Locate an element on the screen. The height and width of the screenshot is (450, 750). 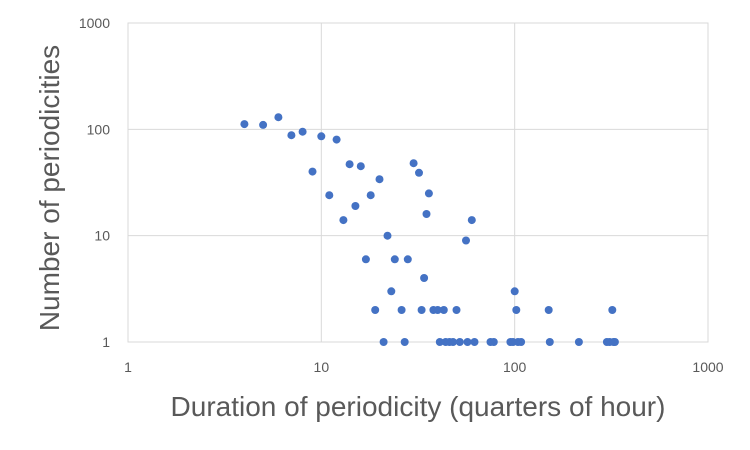
y-tick-label: 100 is located at coordinates (99, 129).